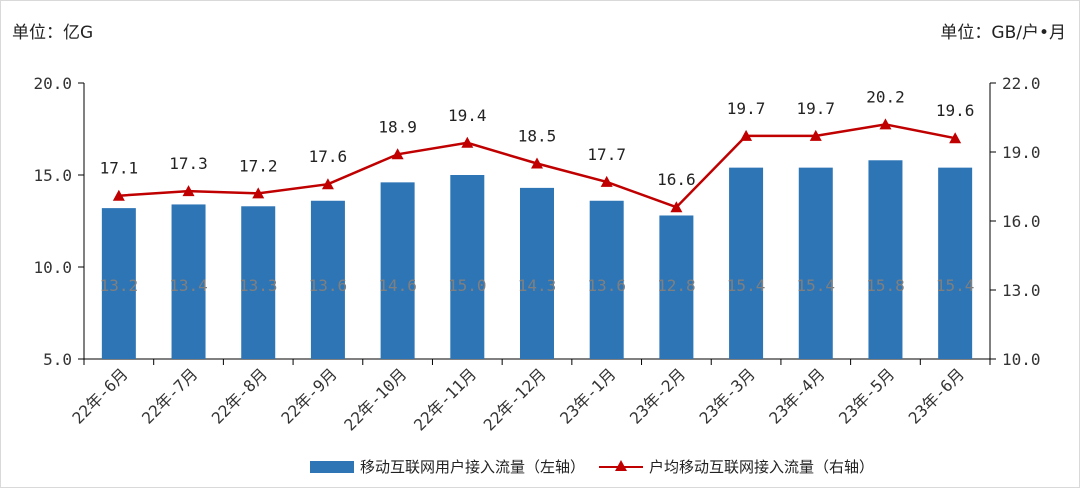 Image resolution: width=1080 pixels, height=488 pixels. Describe the element at coordinates (258, 165) in the screenshot. I see `line-value-label: 17.2` at that location.